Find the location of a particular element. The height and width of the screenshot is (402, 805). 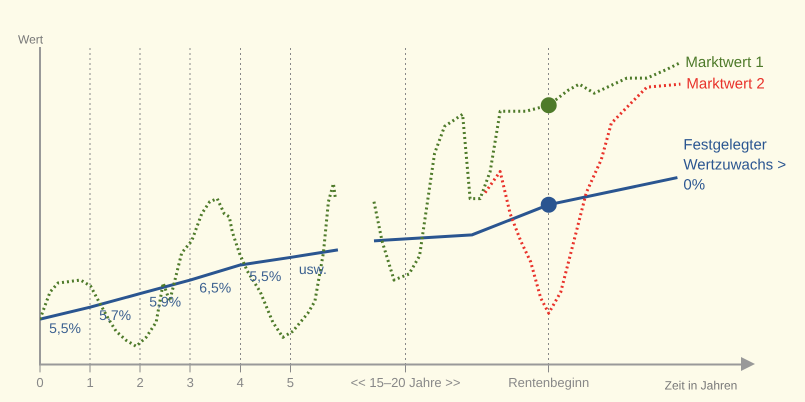

x-tick-label: 0 is located at coordinates (40, 382).